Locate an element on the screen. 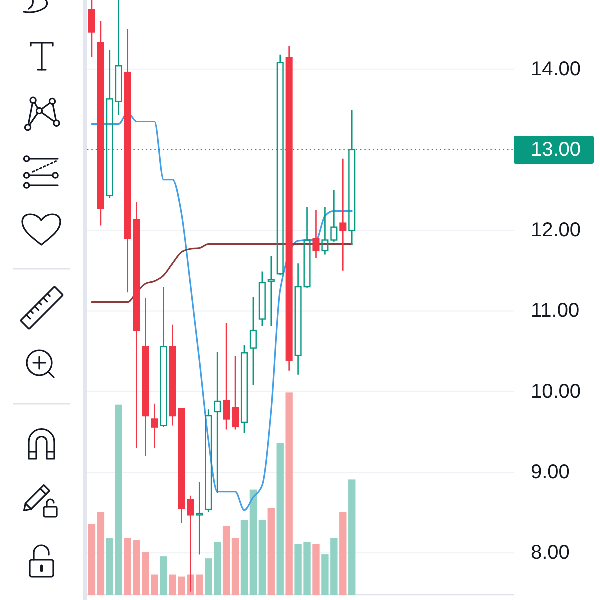 This screenshot has height=600, width=600. y-tick-label: 10.00 is located at coordinates (556, 391).